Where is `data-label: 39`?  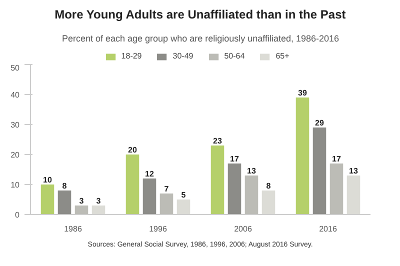
data-label: 39 is located at coordinates (303, 93).